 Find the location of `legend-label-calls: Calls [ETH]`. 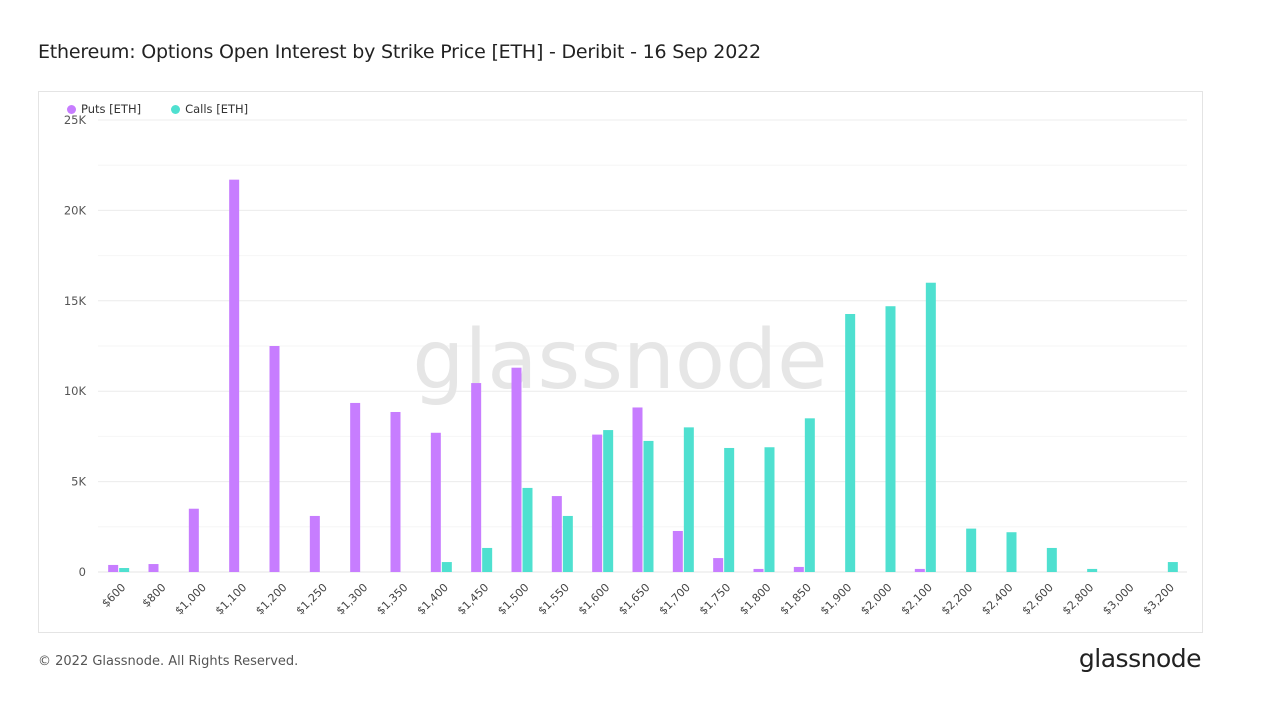

legend-label-calls: Calls [ETH] is located at coordinates (217, 109).